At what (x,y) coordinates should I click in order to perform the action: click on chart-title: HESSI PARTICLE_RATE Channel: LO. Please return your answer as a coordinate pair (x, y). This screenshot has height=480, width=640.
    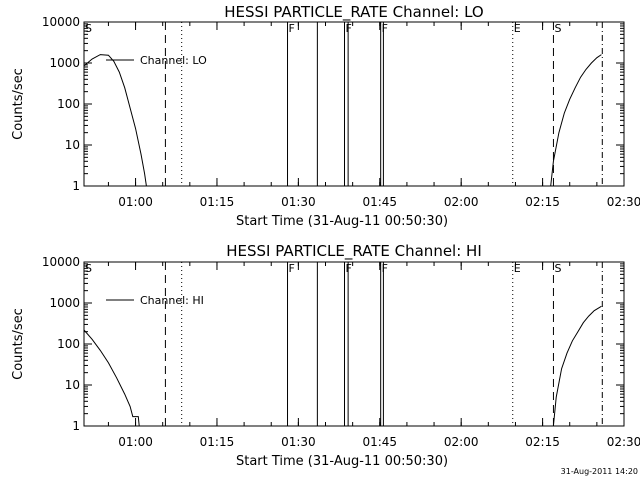
    Looking at the image, I should click on (353, 12).